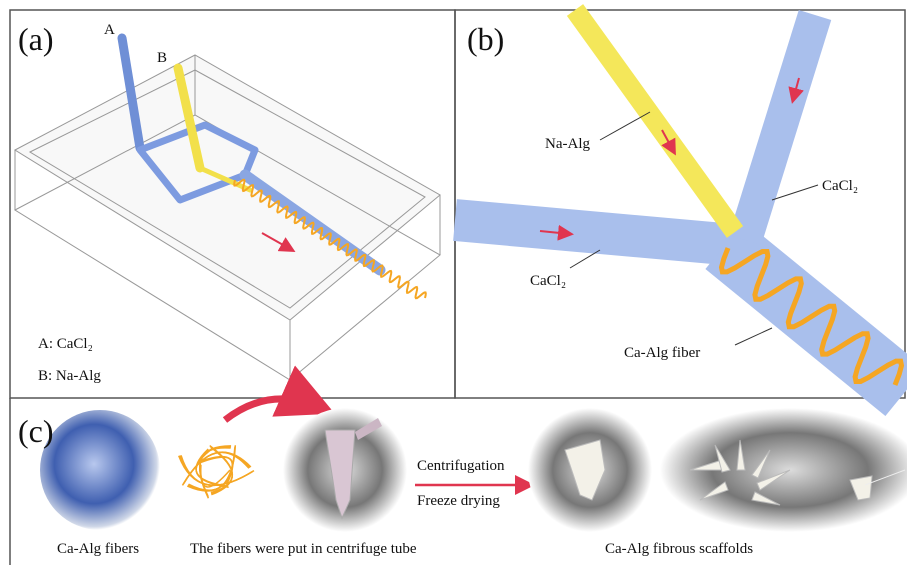 The height and width of the screenshot is (565, 907). What do you see at coordinates (340, 474) in the screenshot?
I see `tube` at bounding box center [340, 474].